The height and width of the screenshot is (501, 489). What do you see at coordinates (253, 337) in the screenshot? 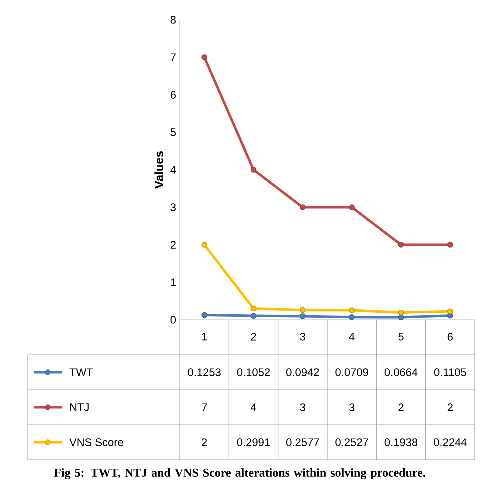
I see `x-tick-label: 2` at bounding box center [253, 337].